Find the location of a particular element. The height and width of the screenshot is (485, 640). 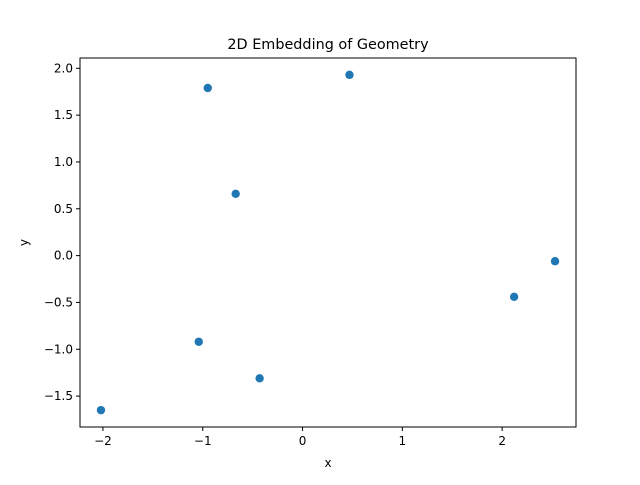

y-ticks: −1.5 −1.0 −0.5 0.0 0.5 1.0 1.5 2.0 is located at coordinates (62, 232).